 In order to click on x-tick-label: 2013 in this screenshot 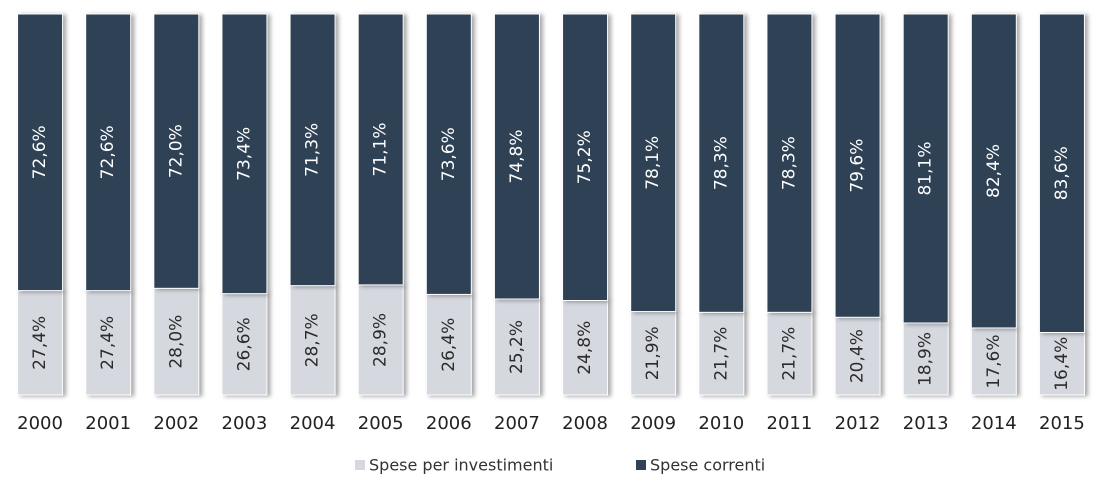, I will do `click(926, 423)`.